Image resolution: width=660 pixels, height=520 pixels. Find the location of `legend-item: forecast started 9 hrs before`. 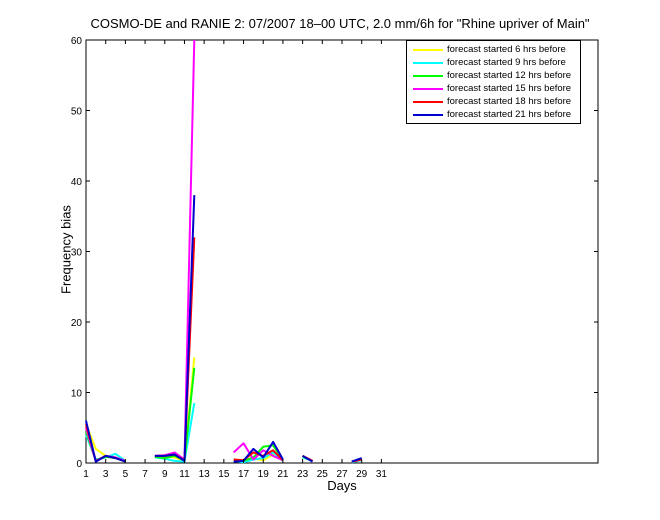

legend-item: forecast started 9 hrs before is located at coordinates (494, 62).